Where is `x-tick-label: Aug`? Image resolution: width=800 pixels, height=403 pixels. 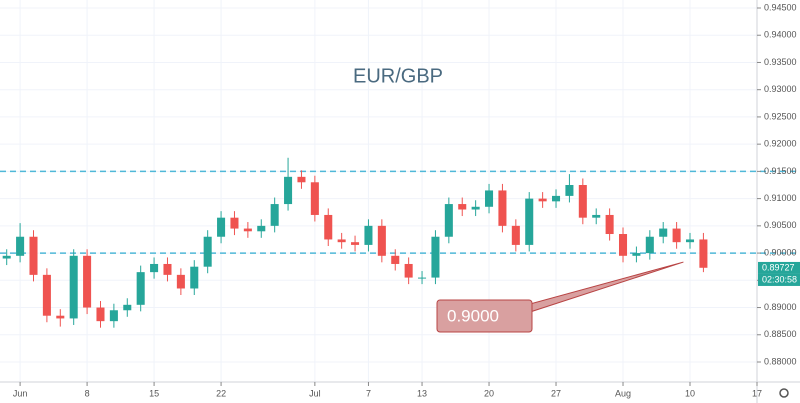 x-tick-label: Aug is located at coordinates (623, 393).